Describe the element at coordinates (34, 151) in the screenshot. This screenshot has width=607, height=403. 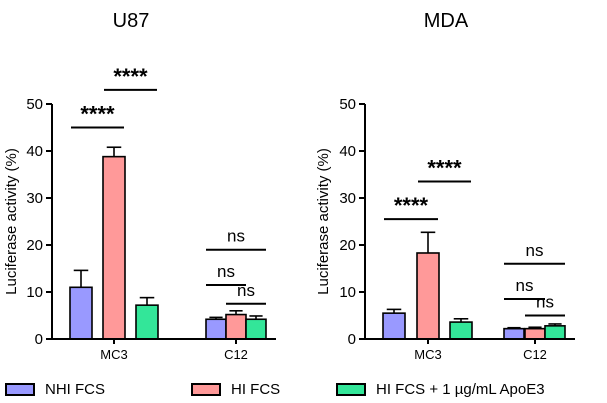
I see `panel1-ytick-label-40: 40` at that location.